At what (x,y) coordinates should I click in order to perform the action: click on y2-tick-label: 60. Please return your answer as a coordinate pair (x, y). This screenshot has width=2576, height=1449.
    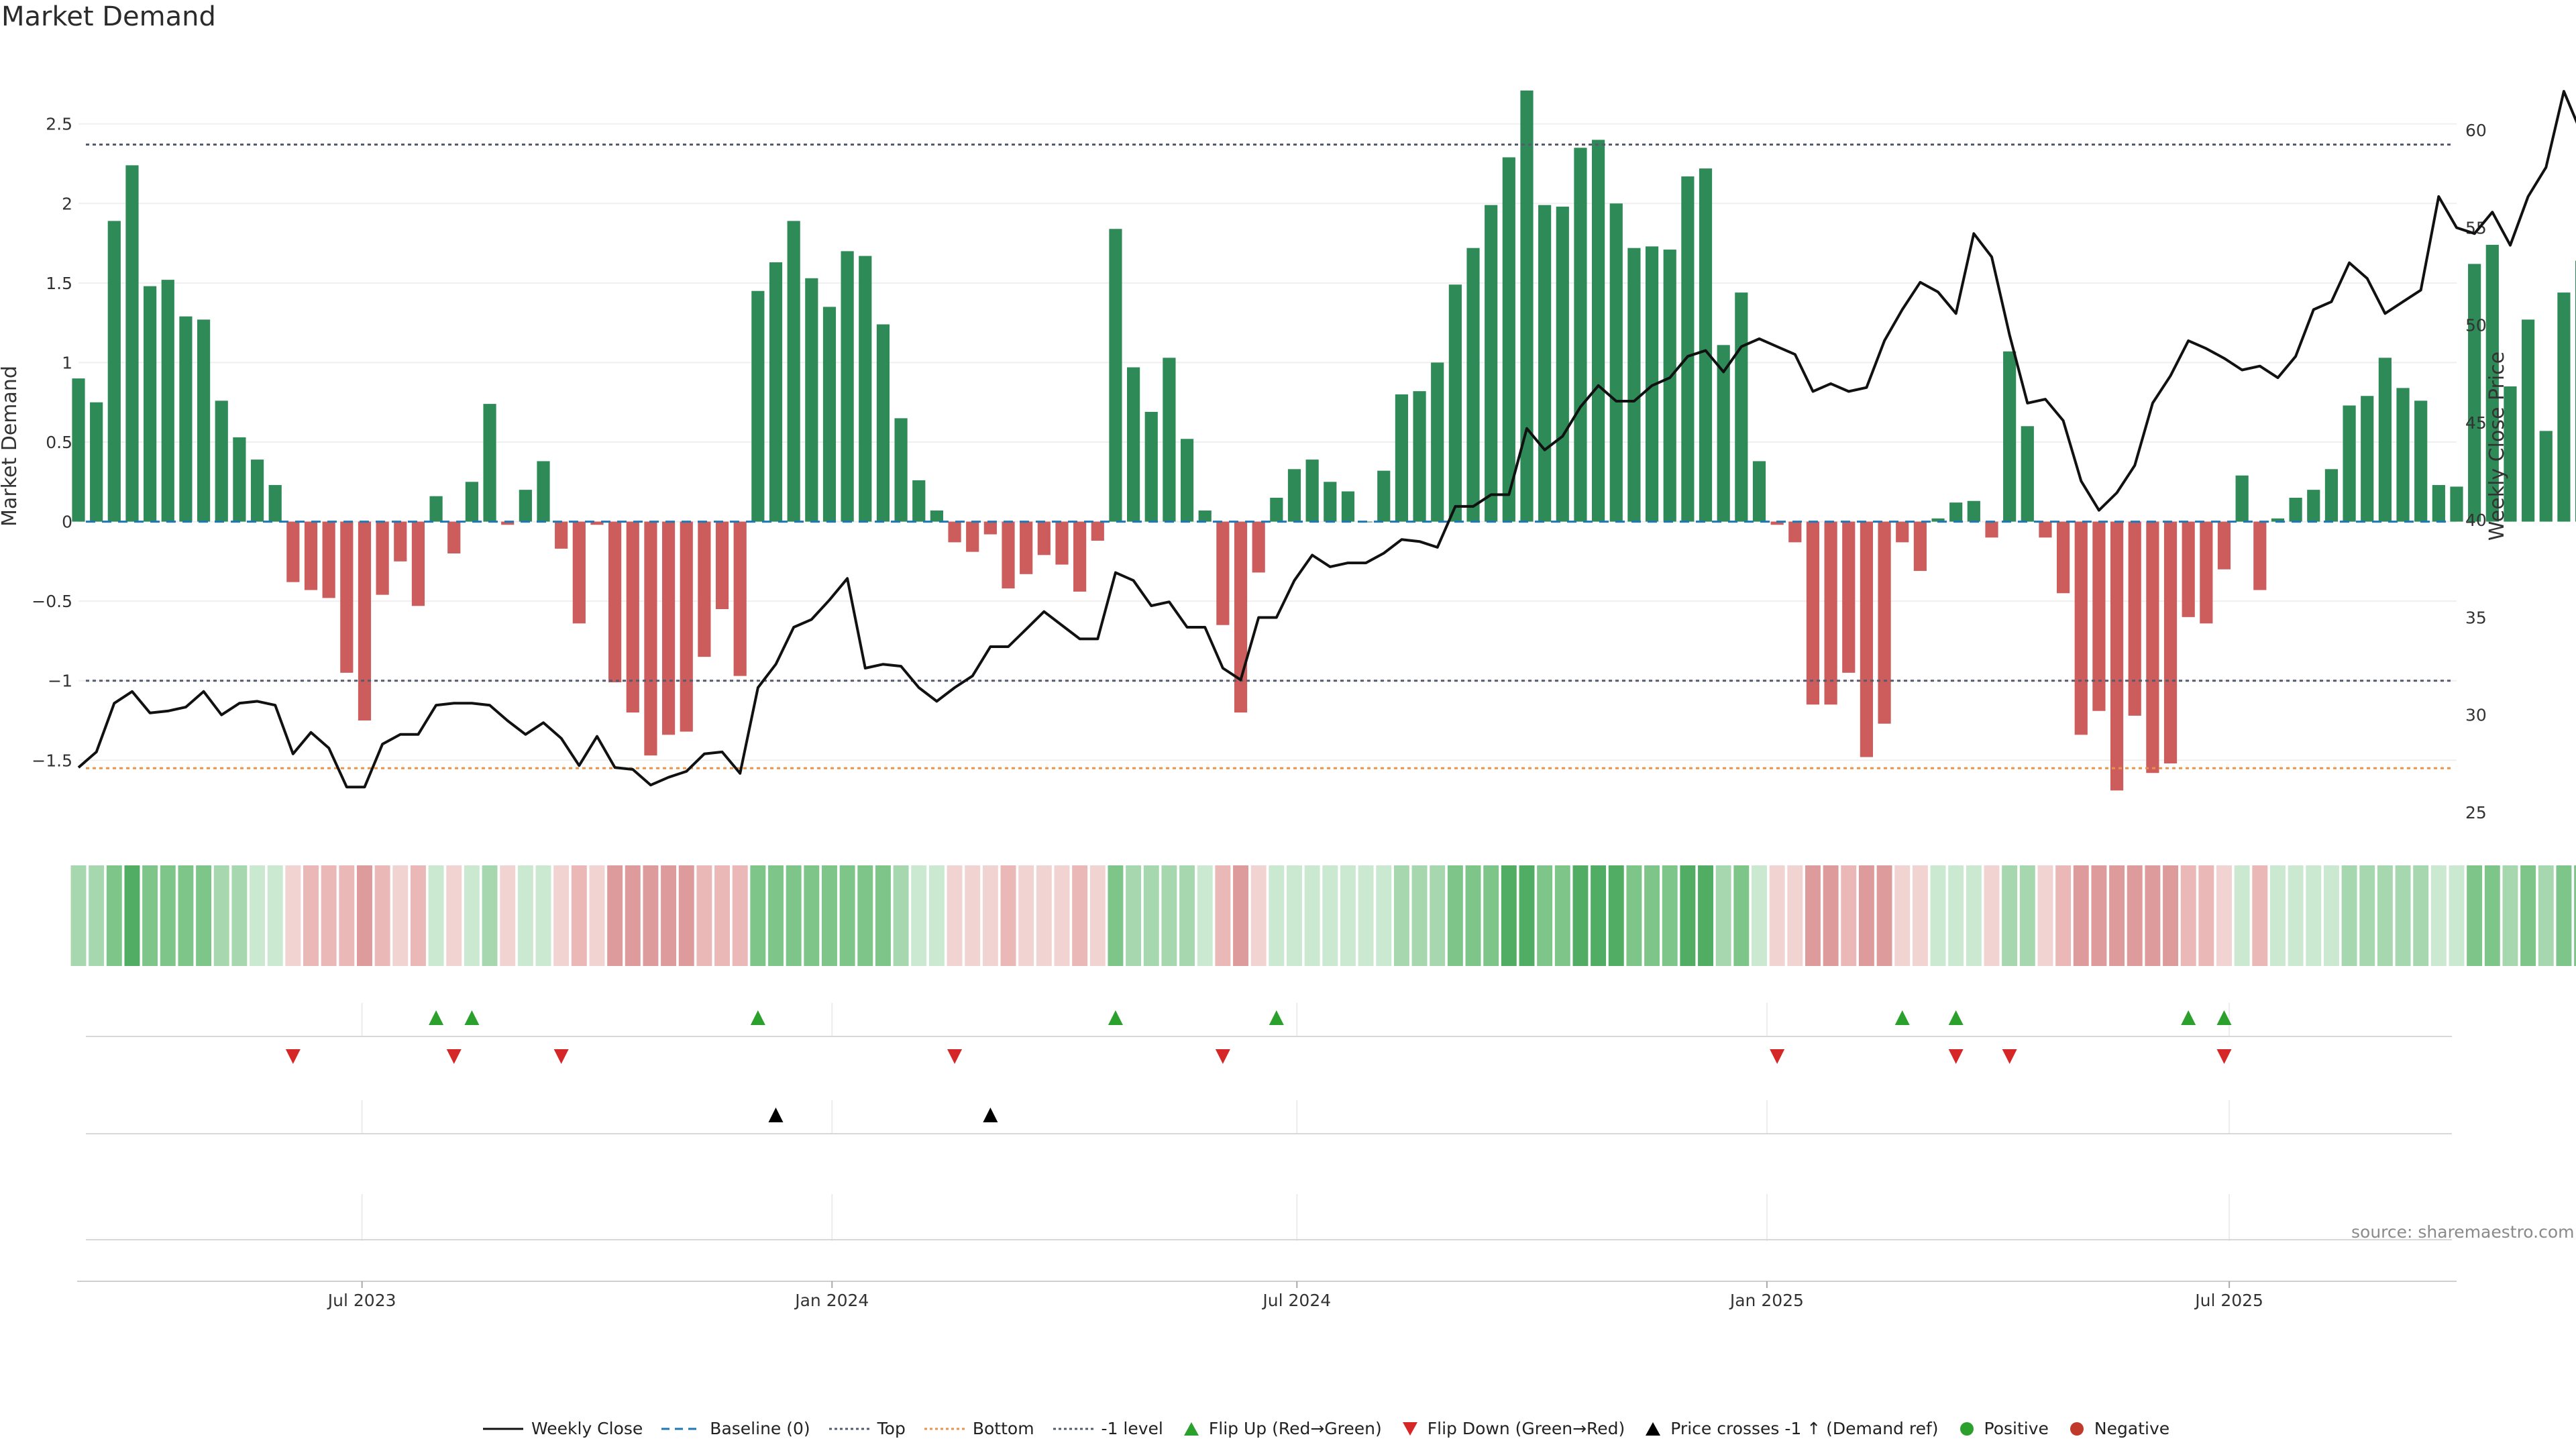
    Looking at the image, I should click on (2476, 130).